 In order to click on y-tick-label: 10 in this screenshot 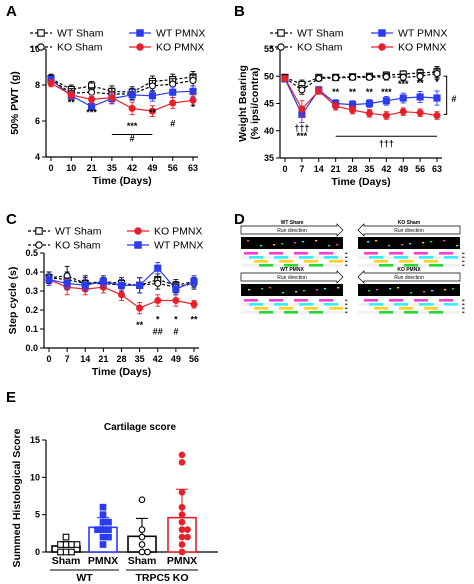, I will do `click(35, 49)`.